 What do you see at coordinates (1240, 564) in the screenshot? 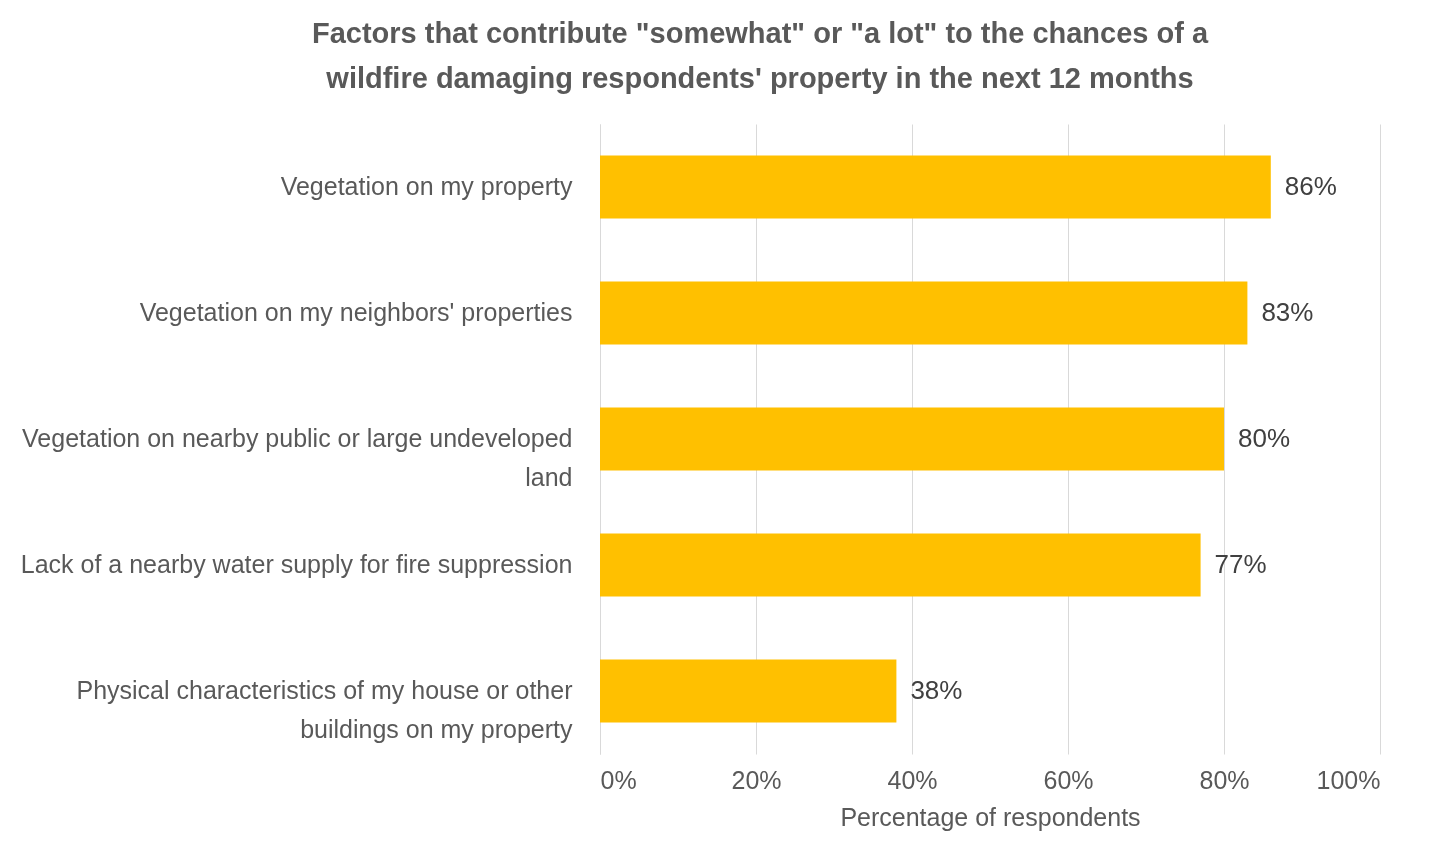
I see `data-label: 77%` at bounding box center [1240, 564].